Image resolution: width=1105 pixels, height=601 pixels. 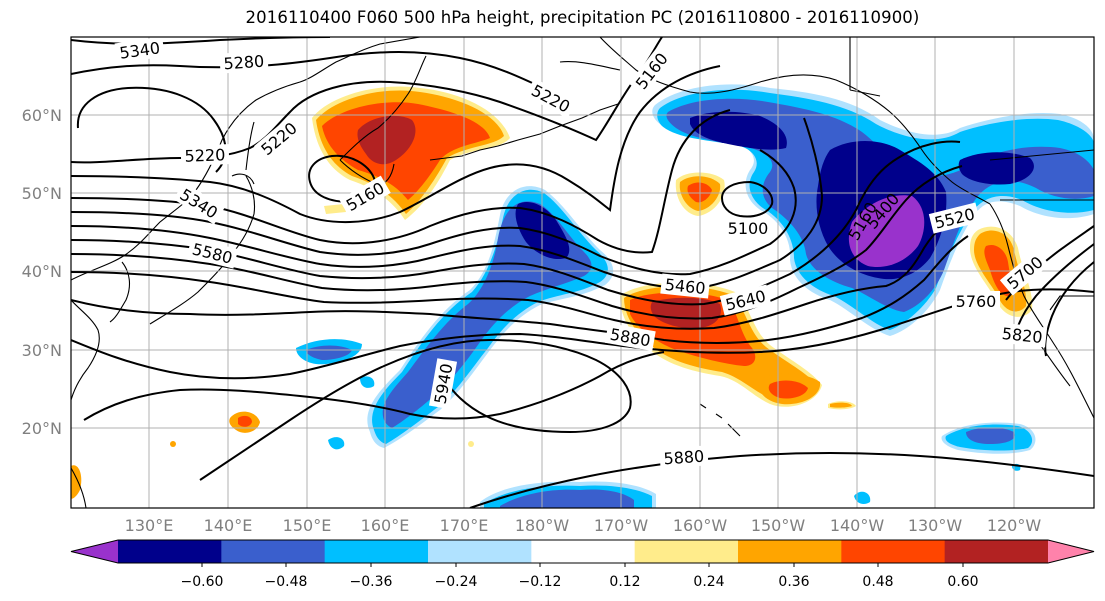 I want to click on lat-label-60n: 60°N, so click(x=42, y=115).